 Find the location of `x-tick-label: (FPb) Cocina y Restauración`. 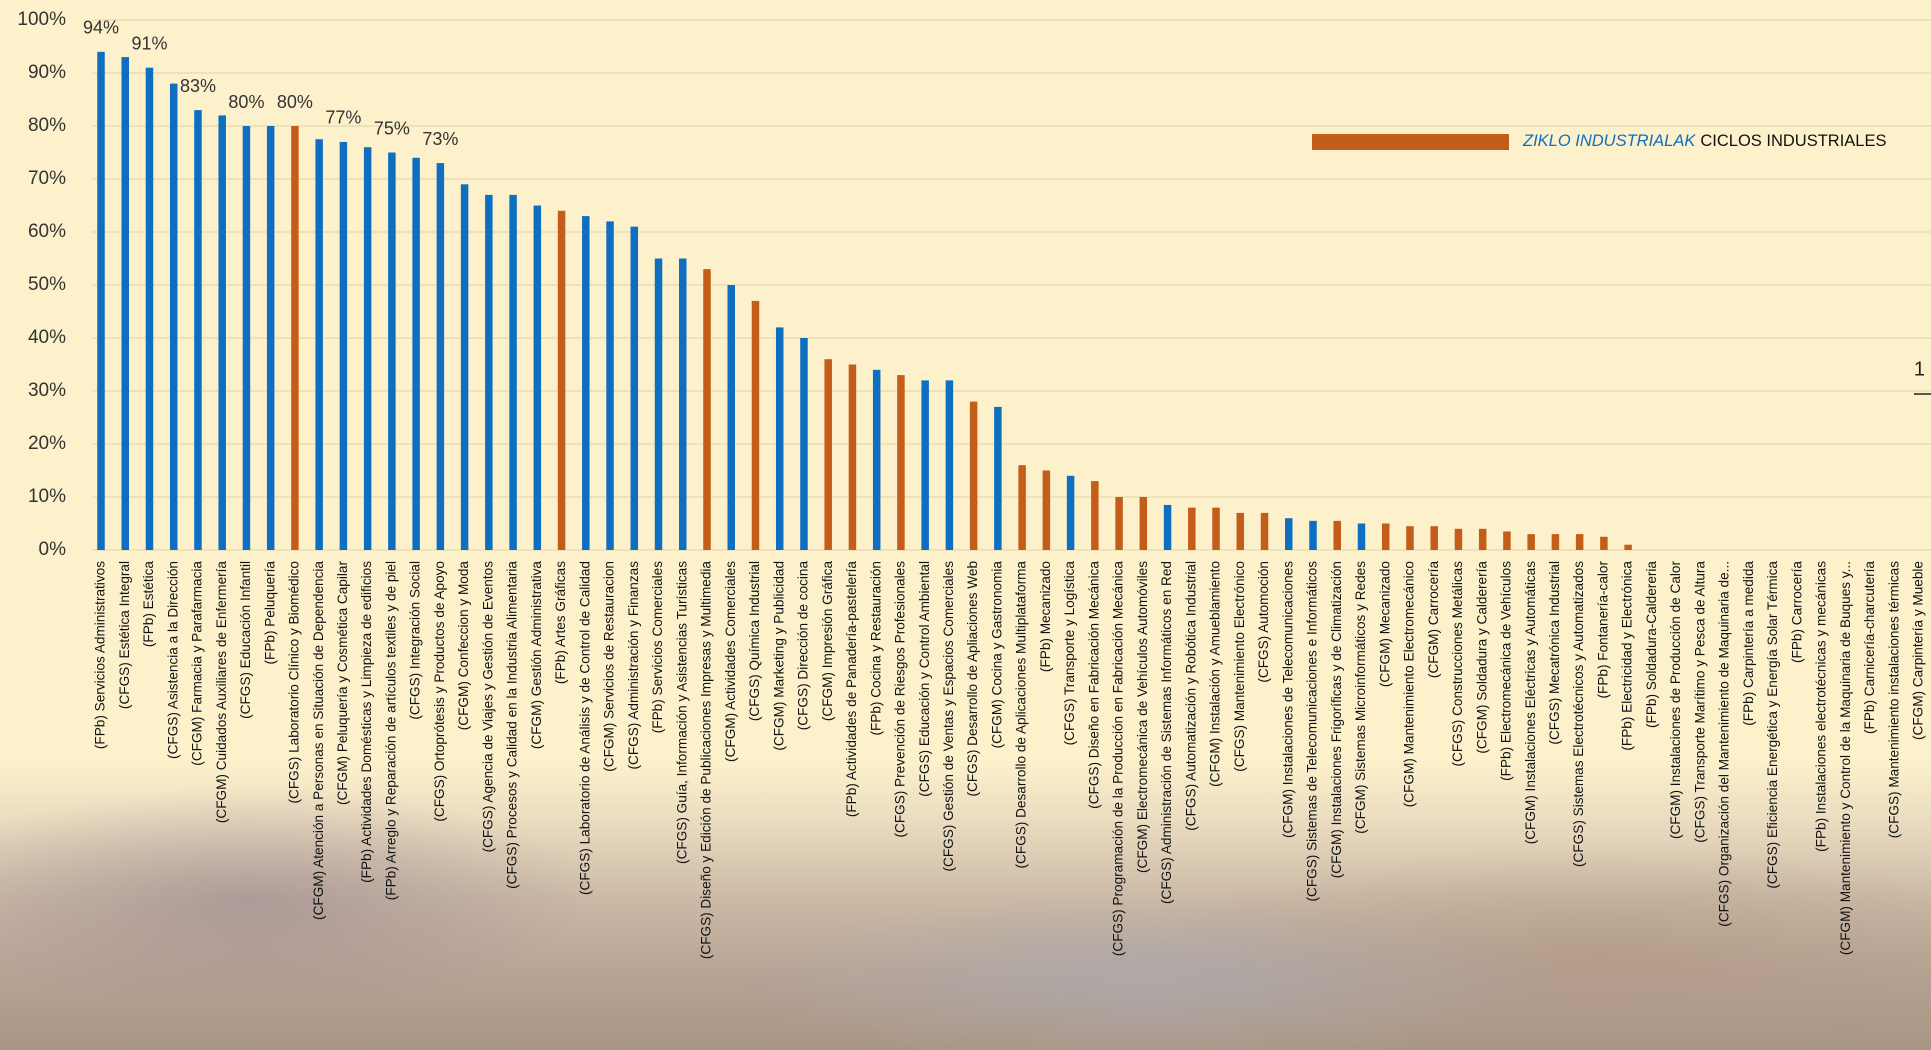

x-tick-label: (FPb) Cocina y Restauración is located at coordinates (875, 648).